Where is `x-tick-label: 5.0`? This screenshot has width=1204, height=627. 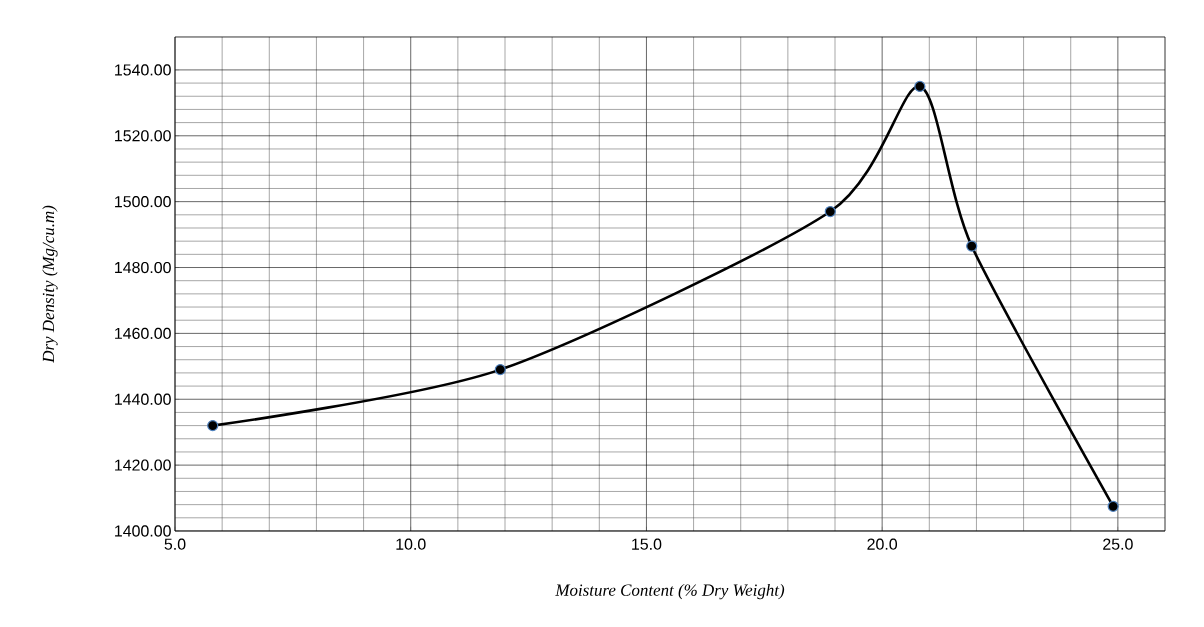
x-tick-label: 5.0 is located at coordinates (175, 544).